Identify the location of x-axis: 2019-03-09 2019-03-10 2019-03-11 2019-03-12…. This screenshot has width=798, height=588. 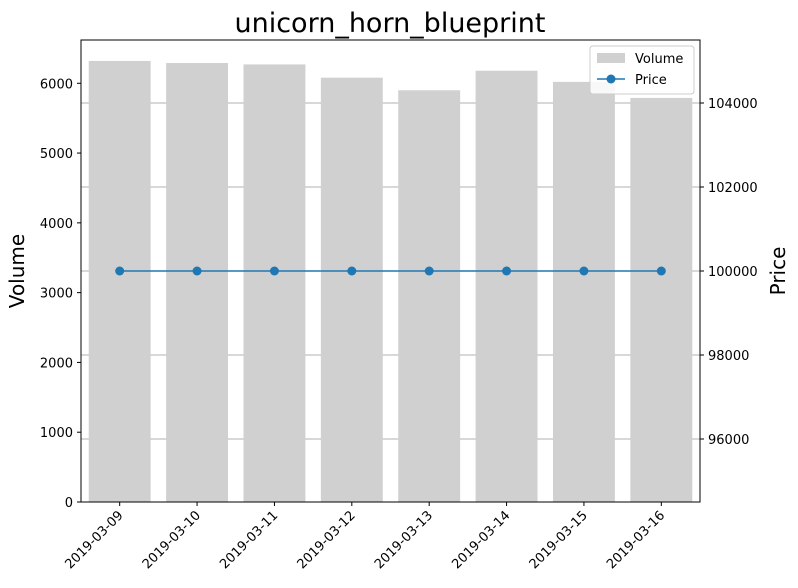
(365, 537).